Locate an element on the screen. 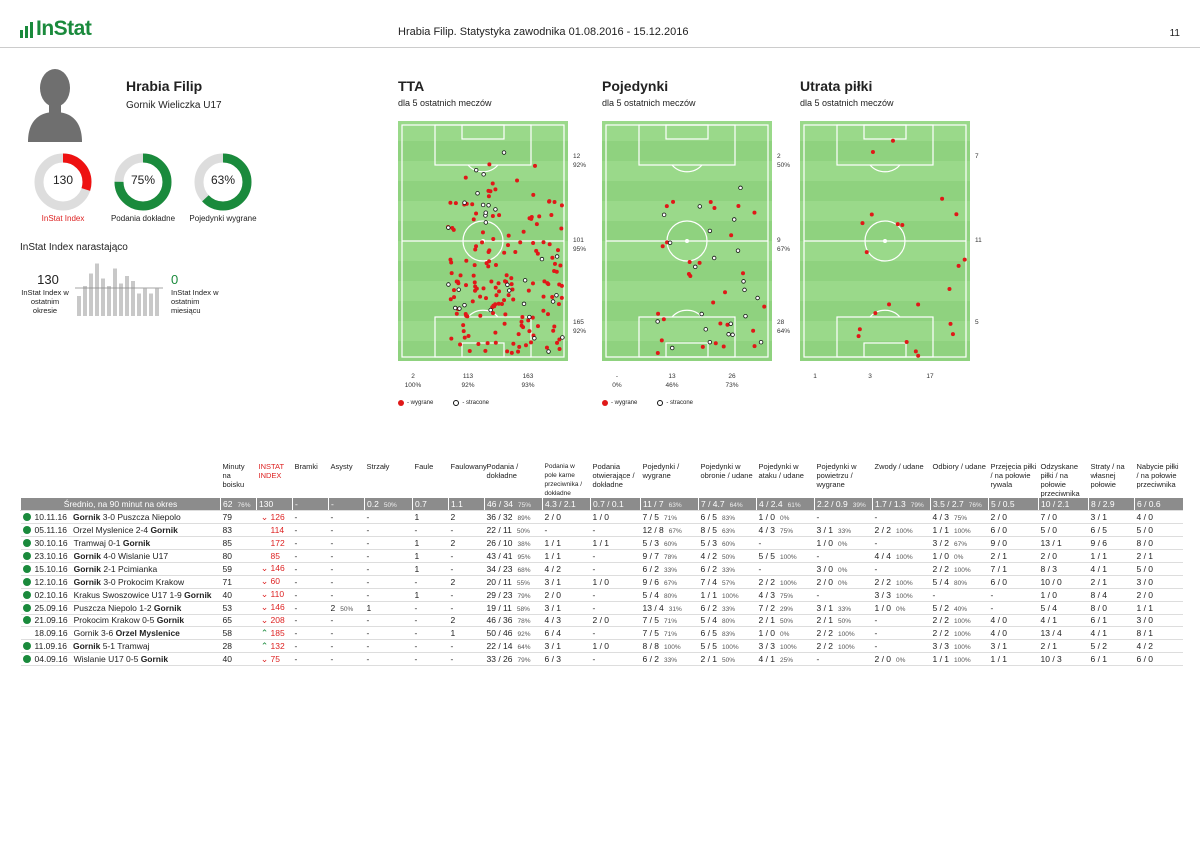 Image resolution: width=1200 pixels, height=849 pixels. zone-stat: 7 is located at coordinates (977, 156).